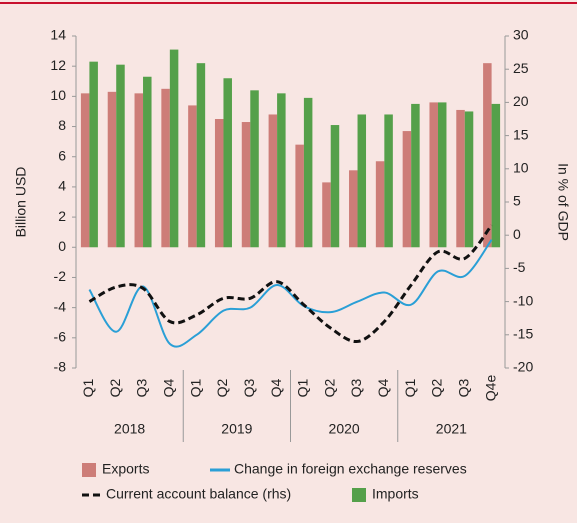  What do you see at coordinates (344, 429) in the screenshot?
I see `year-label: 2020` at bounding box center [344, 429].